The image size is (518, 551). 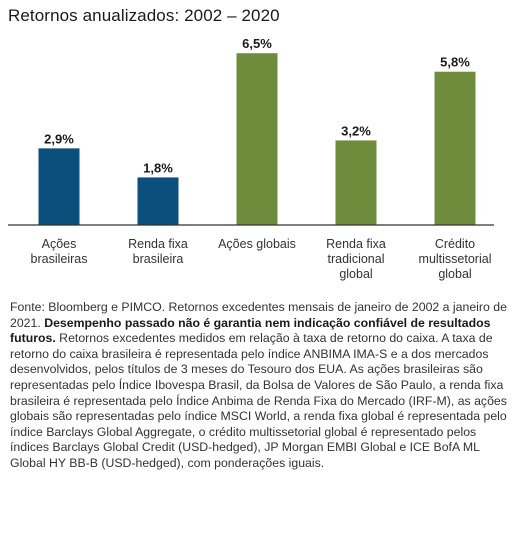 What do you see at coordinates (455, 259) in the screenshot?
I see `category-label-5-line-2: multissetorial` at bounding box center [455, 259].